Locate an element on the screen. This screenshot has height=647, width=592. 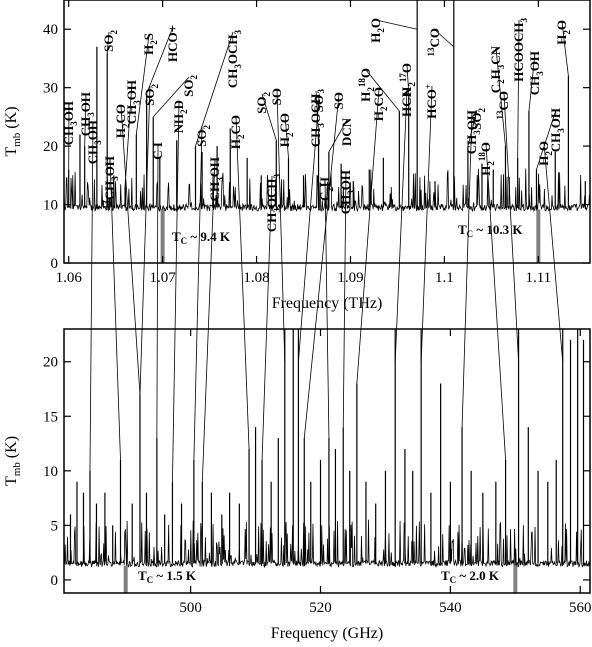
svg-text: H217O is located at coordinates (407, 80).